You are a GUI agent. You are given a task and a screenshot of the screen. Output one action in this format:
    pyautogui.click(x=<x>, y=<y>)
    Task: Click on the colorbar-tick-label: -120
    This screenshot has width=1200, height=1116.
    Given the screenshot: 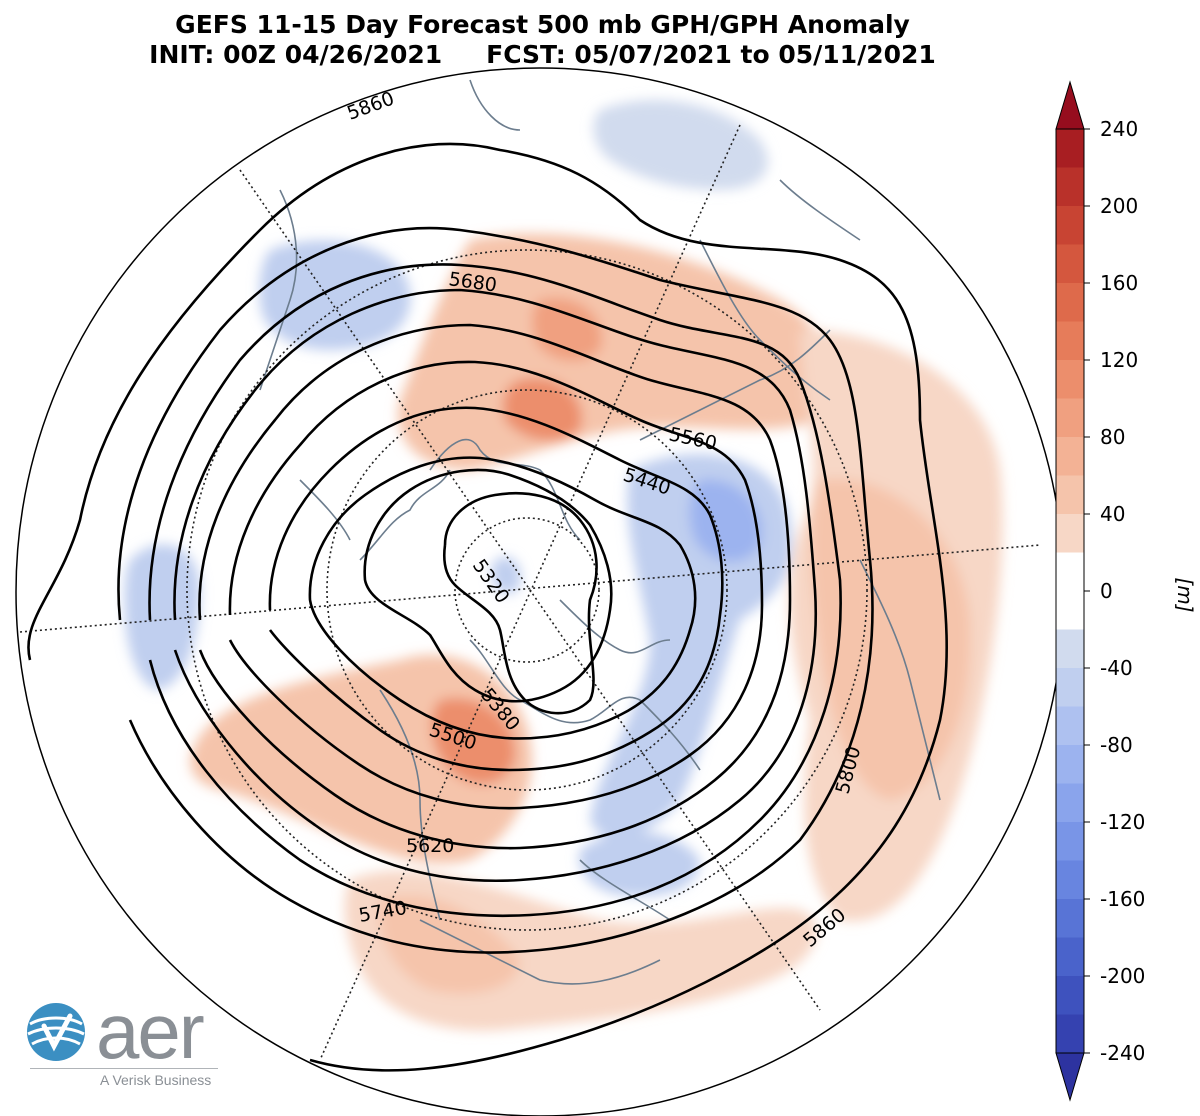 What is the action you would take?
    pyautogui.click(x=1122, y=822)
    